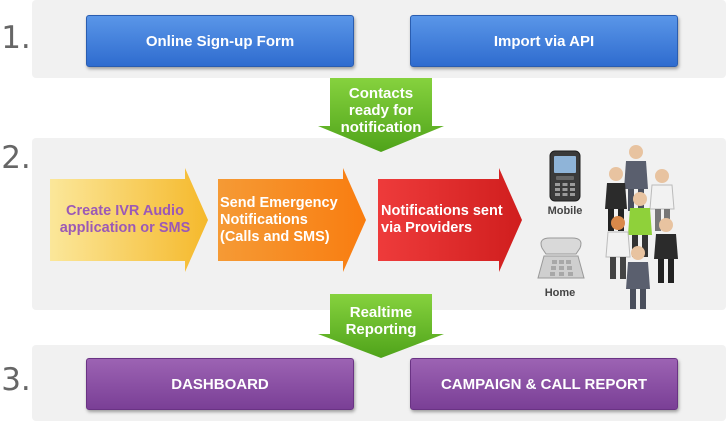 The height and width of the screenshot is (422, 726). I want to click on mobile-label: Mobile, so click(565, 211).